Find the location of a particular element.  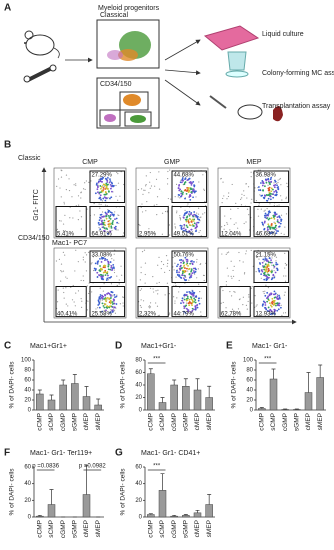

percent: 44.79% is located at coordinates (183, 315).